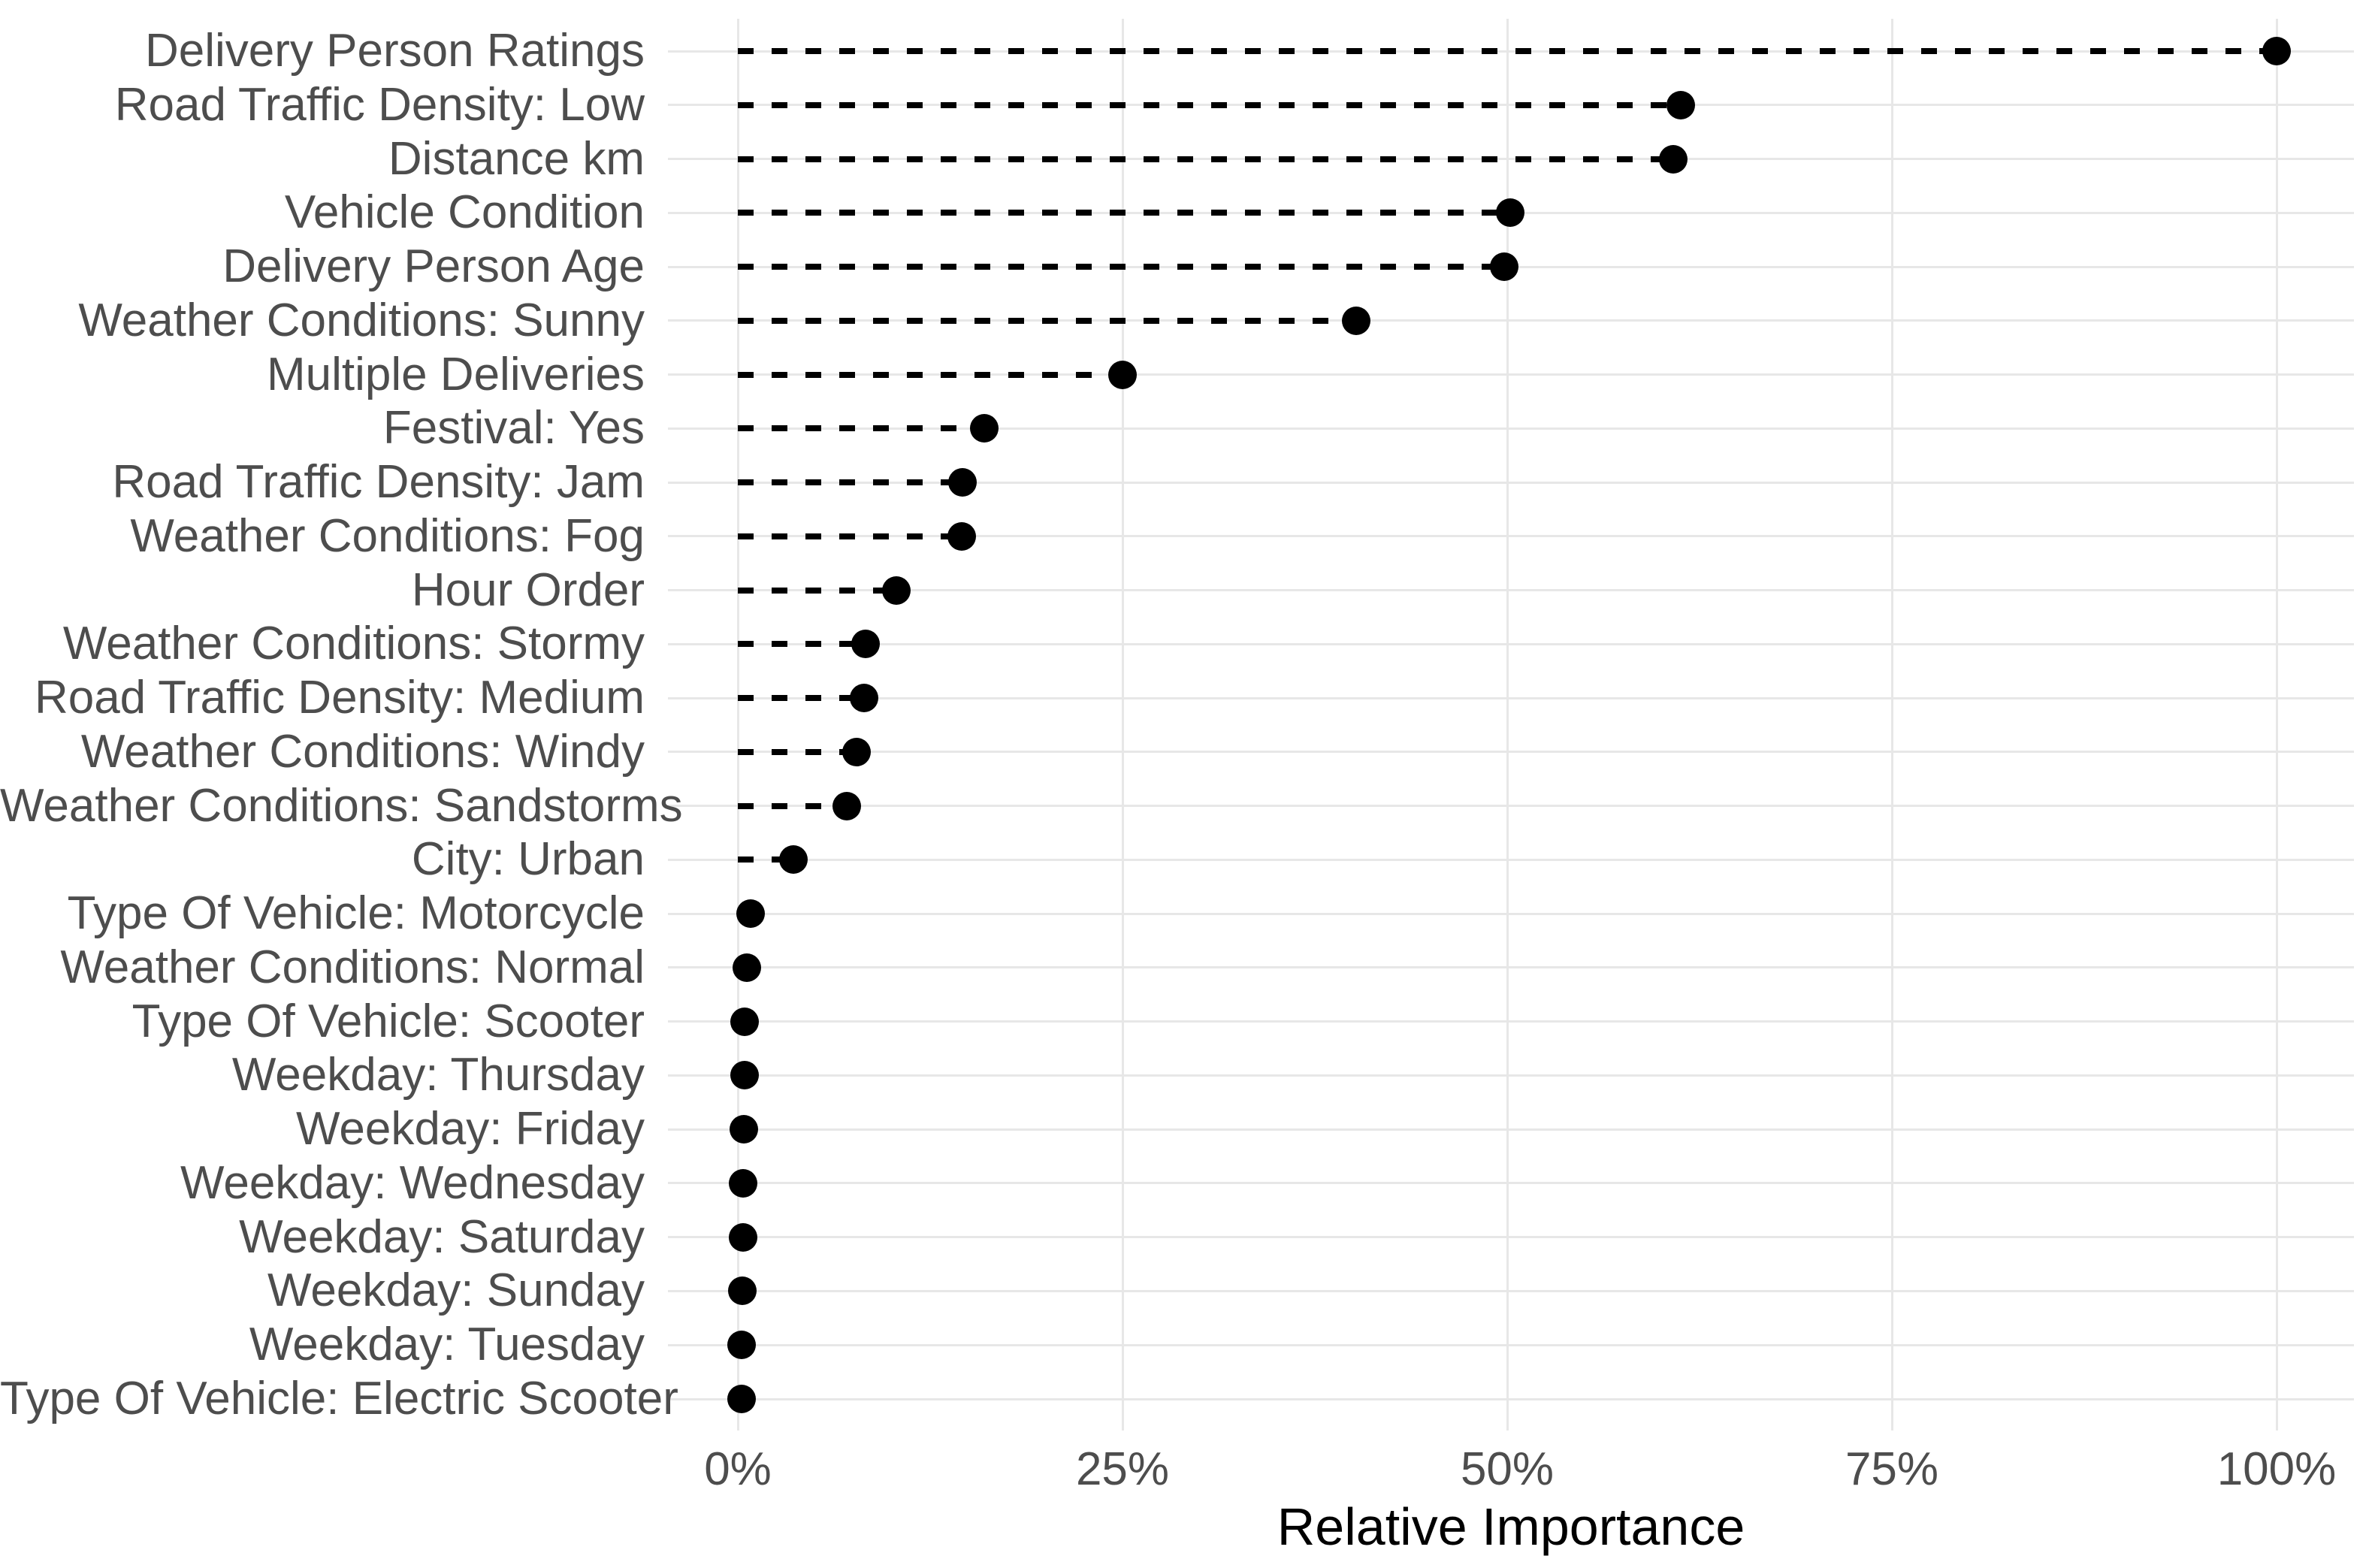 The width and height of the screenshot is (2378, 1568). Describe the element at coordinates (1508, 1469) in the screenshot. I see `x-axis-tick-label: 50%` at that location.